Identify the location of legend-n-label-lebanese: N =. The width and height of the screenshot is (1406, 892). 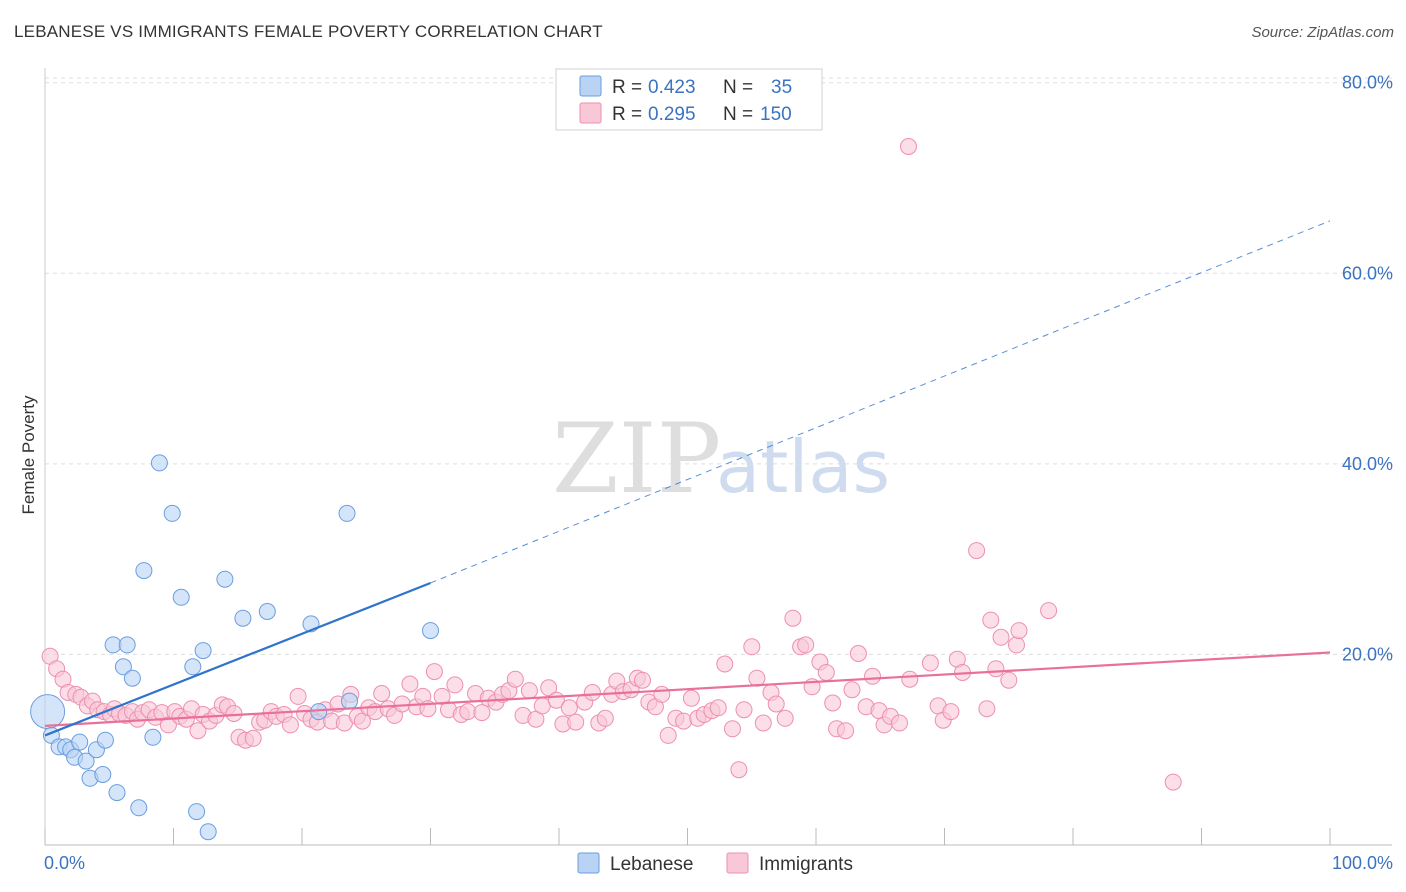
(738, 87).